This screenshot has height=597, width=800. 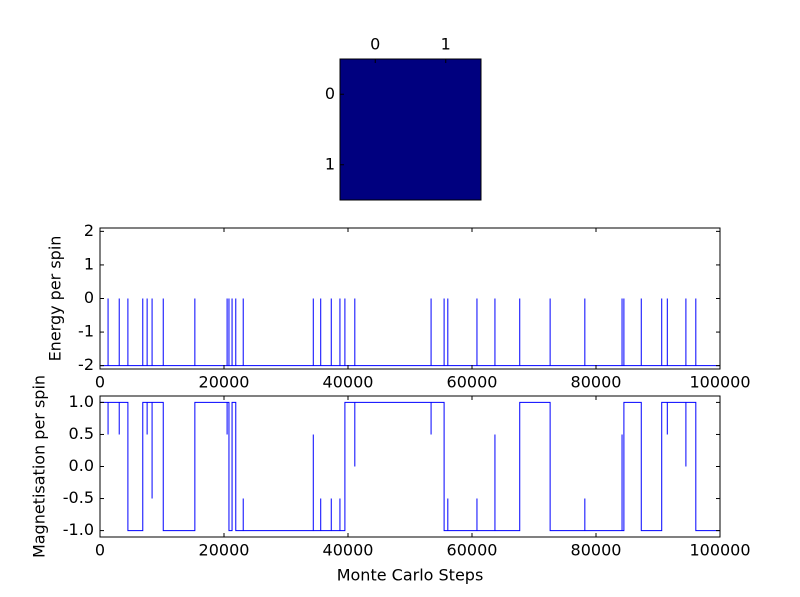 What do you see at coordinates (78, 529) in the screenshot?
I see `y-tick-label: -1.0` at bounding box center [78, 529].